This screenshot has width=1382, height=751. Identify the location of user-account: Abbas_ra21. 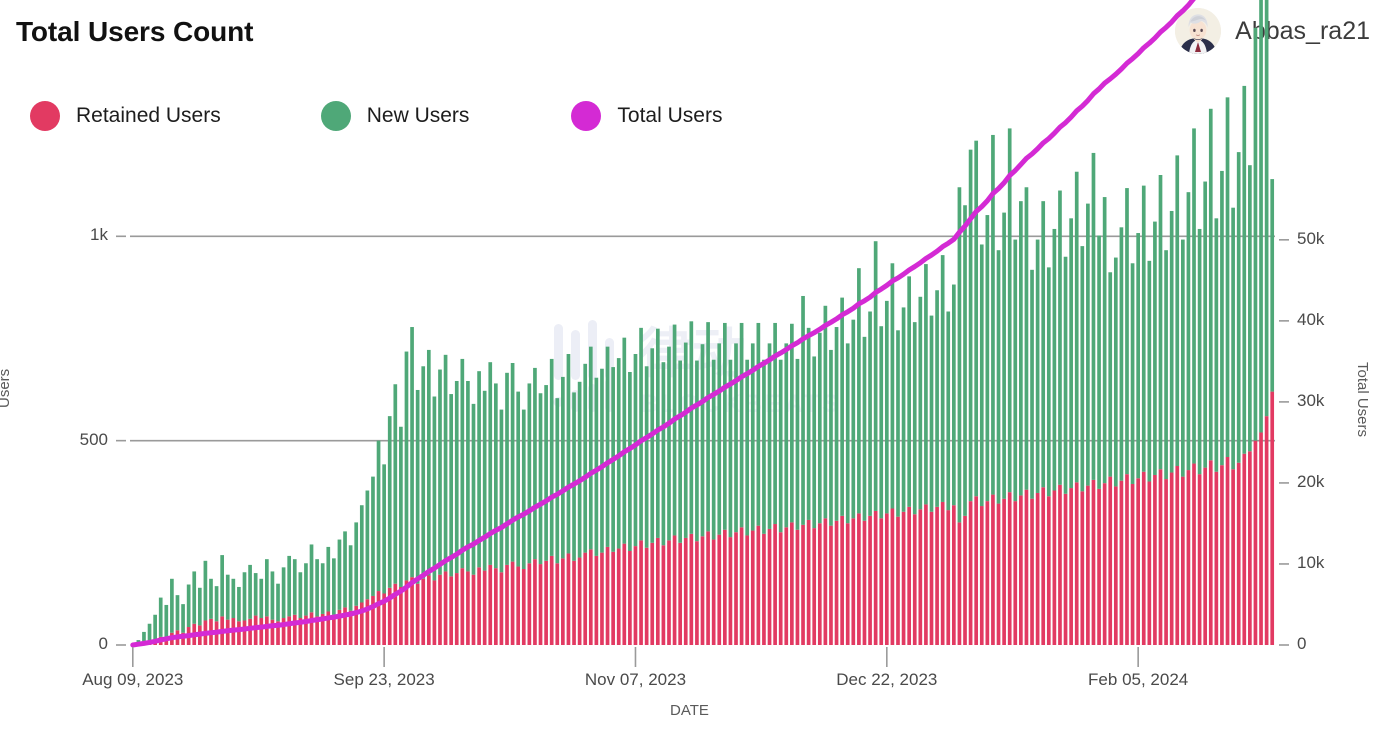
(1272, 31).